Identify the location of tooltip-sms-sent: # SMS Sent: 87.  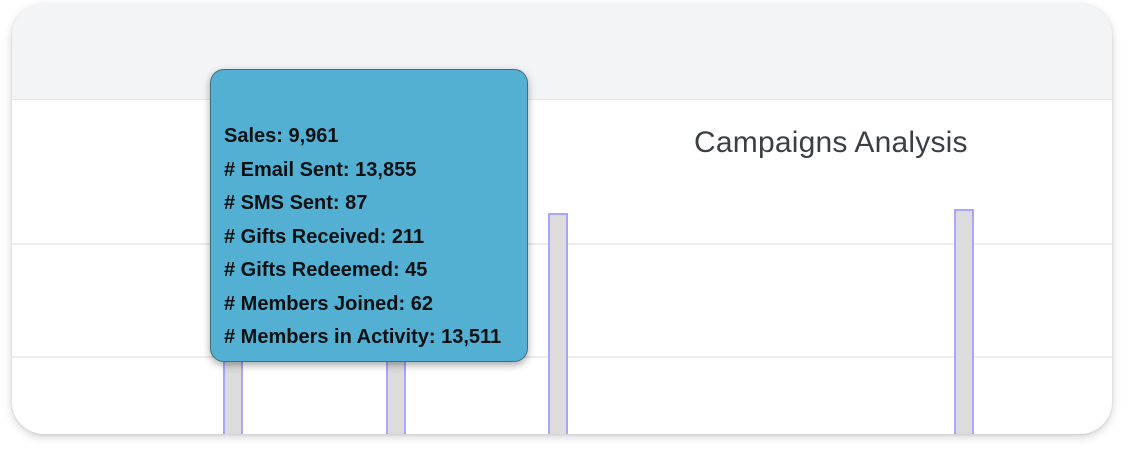
(296, 203).